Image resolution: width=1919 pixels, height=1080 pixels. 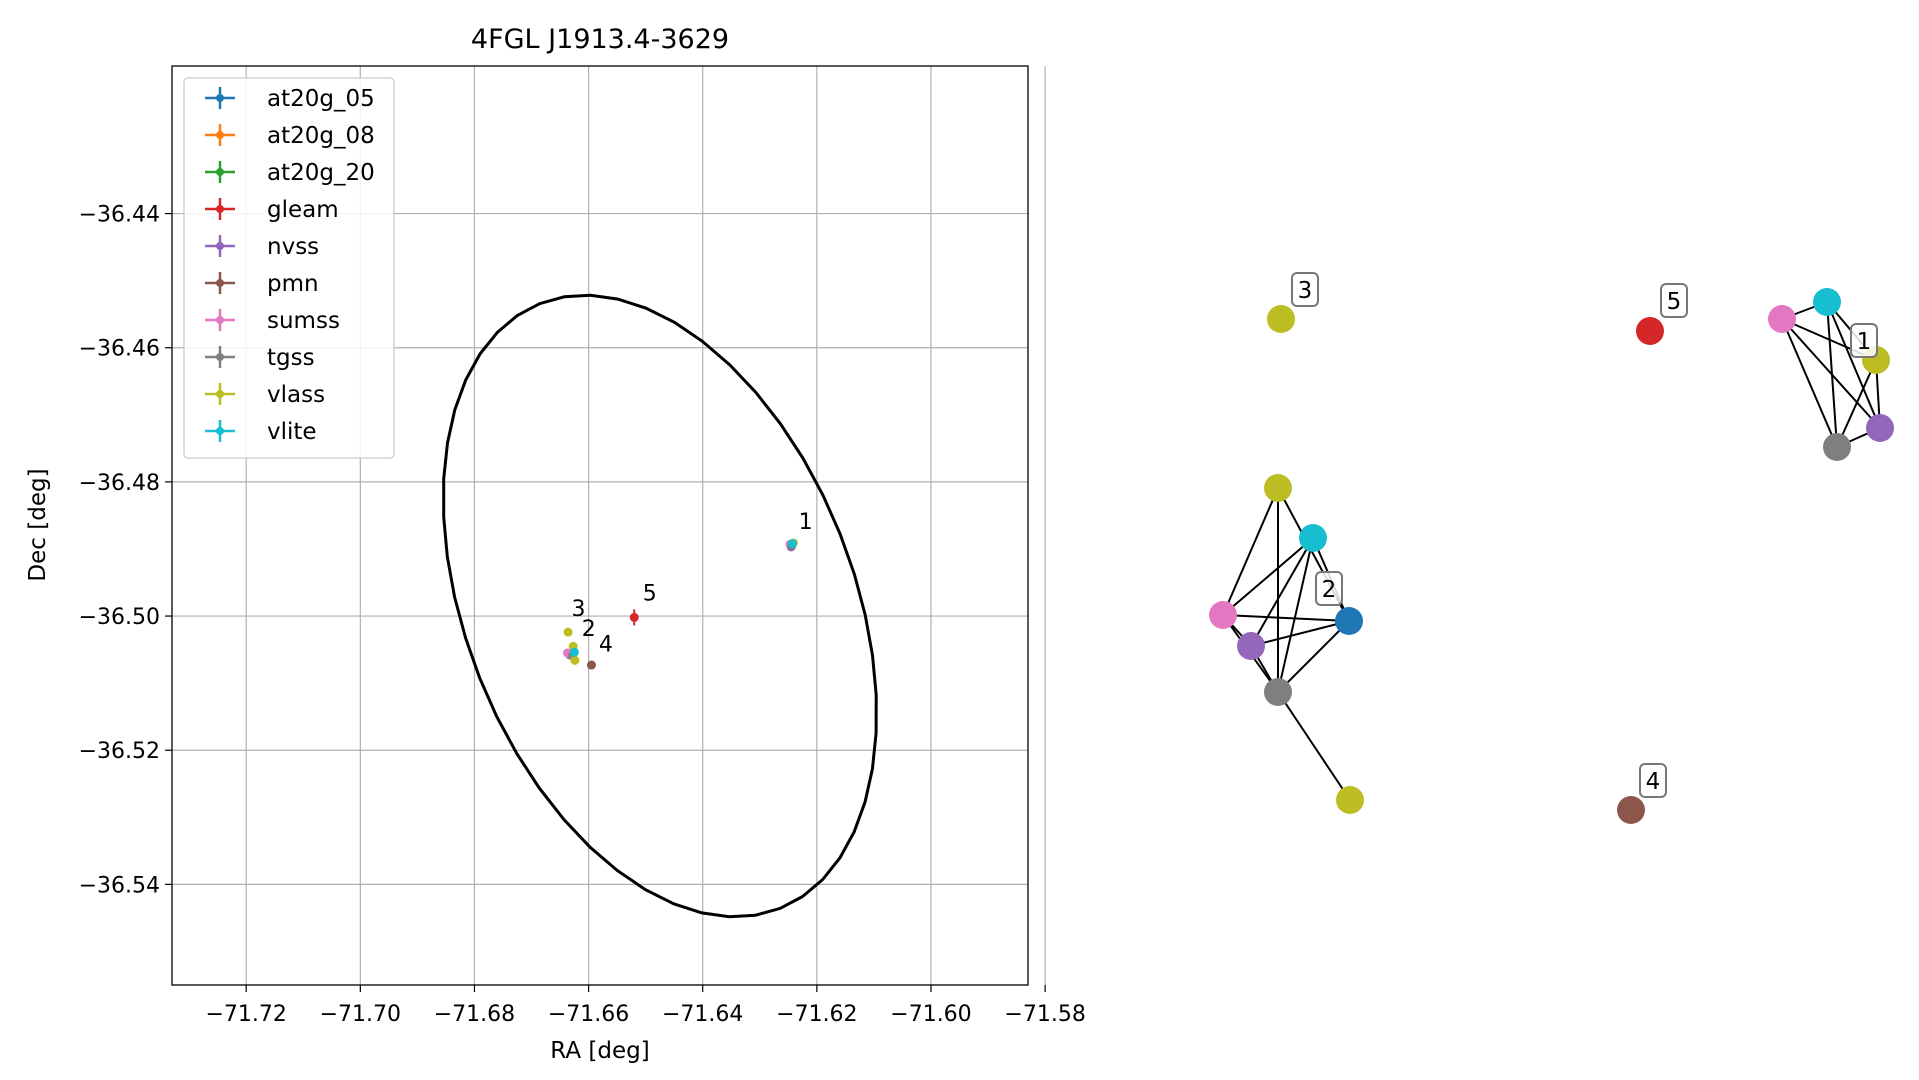 What do you see at coordinates (119, 349) in the screenshot?
I see `y-tick-label: −36.46` at bounding box center [119, 349].